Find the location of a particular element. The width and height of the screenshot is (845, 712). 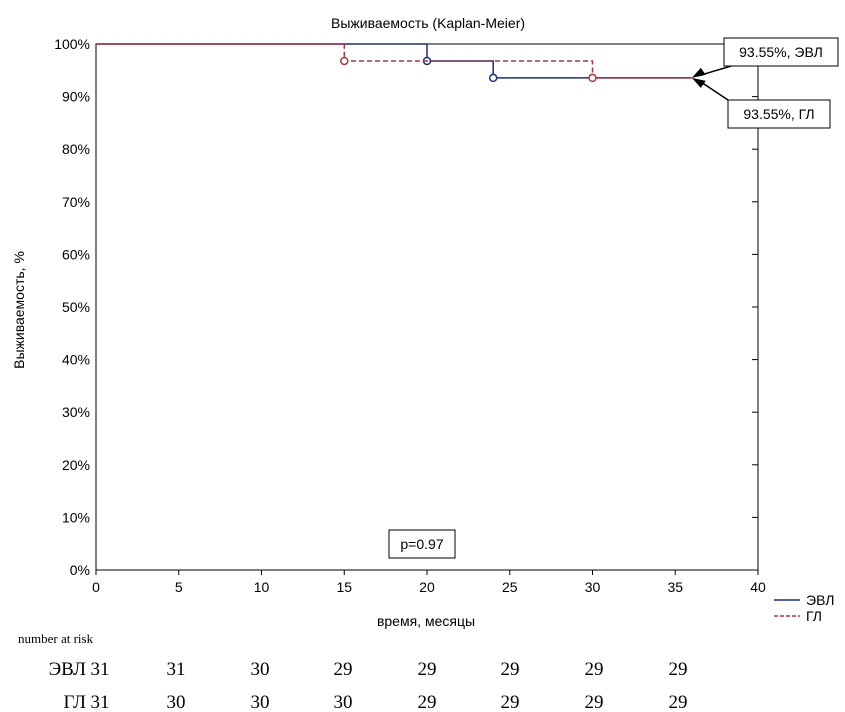

risk-table-header: number at risk is located at coordinates (56, 638).